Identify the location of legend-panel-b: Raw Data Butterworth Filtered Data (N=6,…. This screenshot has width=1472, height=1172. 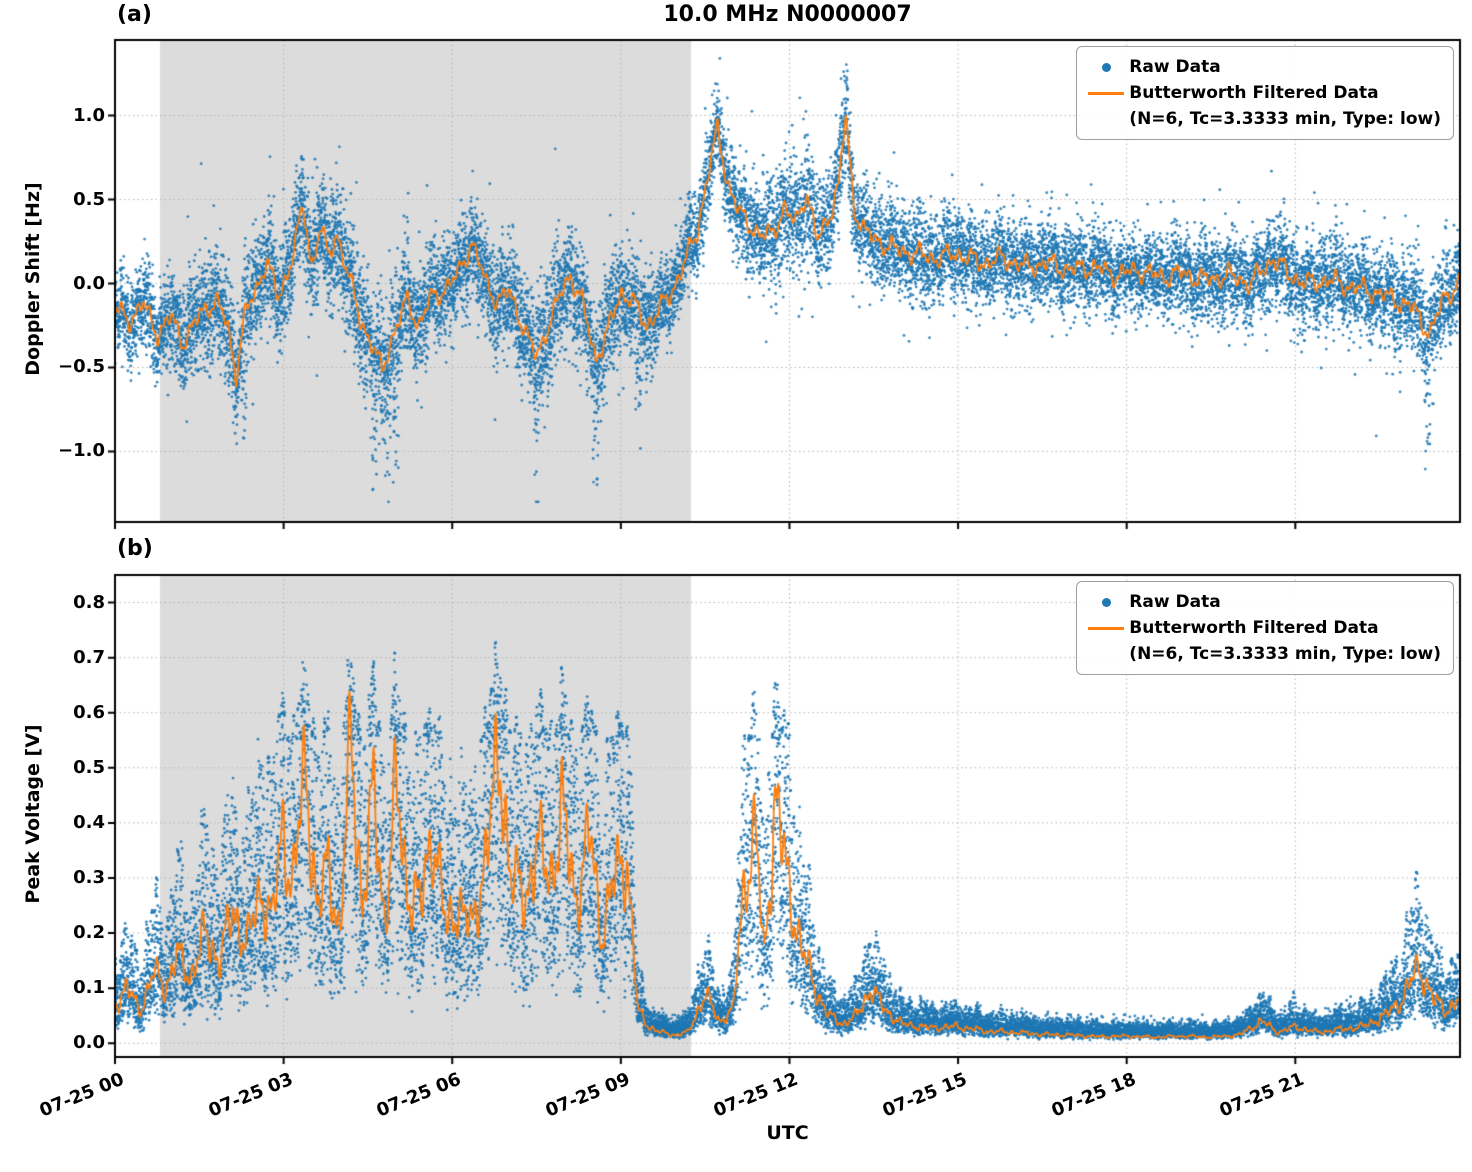
(1265, 628).